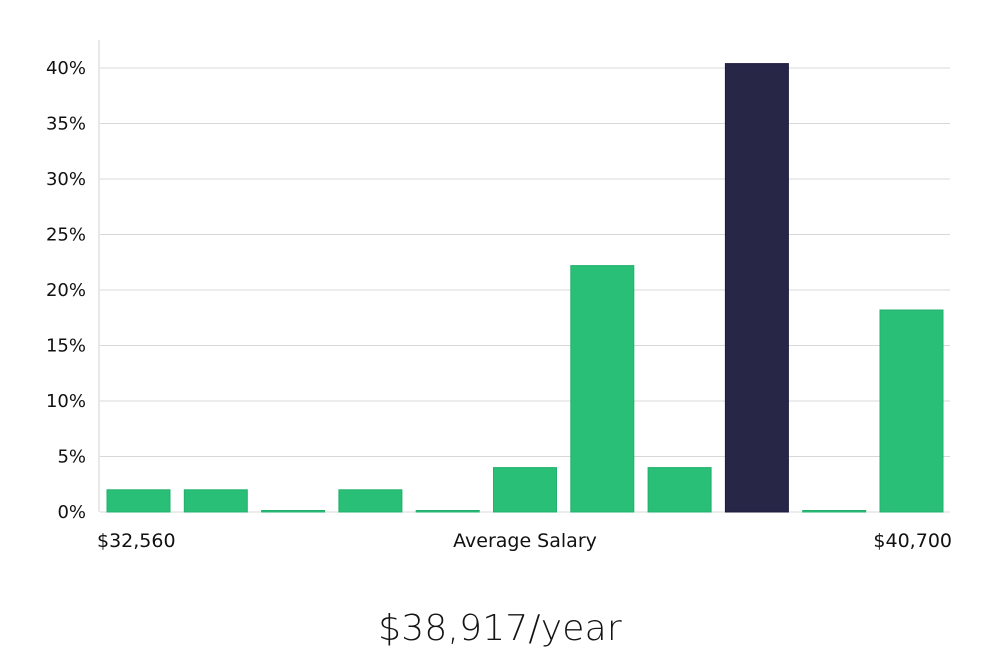 Image resolution: width=1000 pixels, height=660 pixels. Describe the element at coordinates (66, 235) in the screenshot. I see `y-tick-label: 25%` at that location.